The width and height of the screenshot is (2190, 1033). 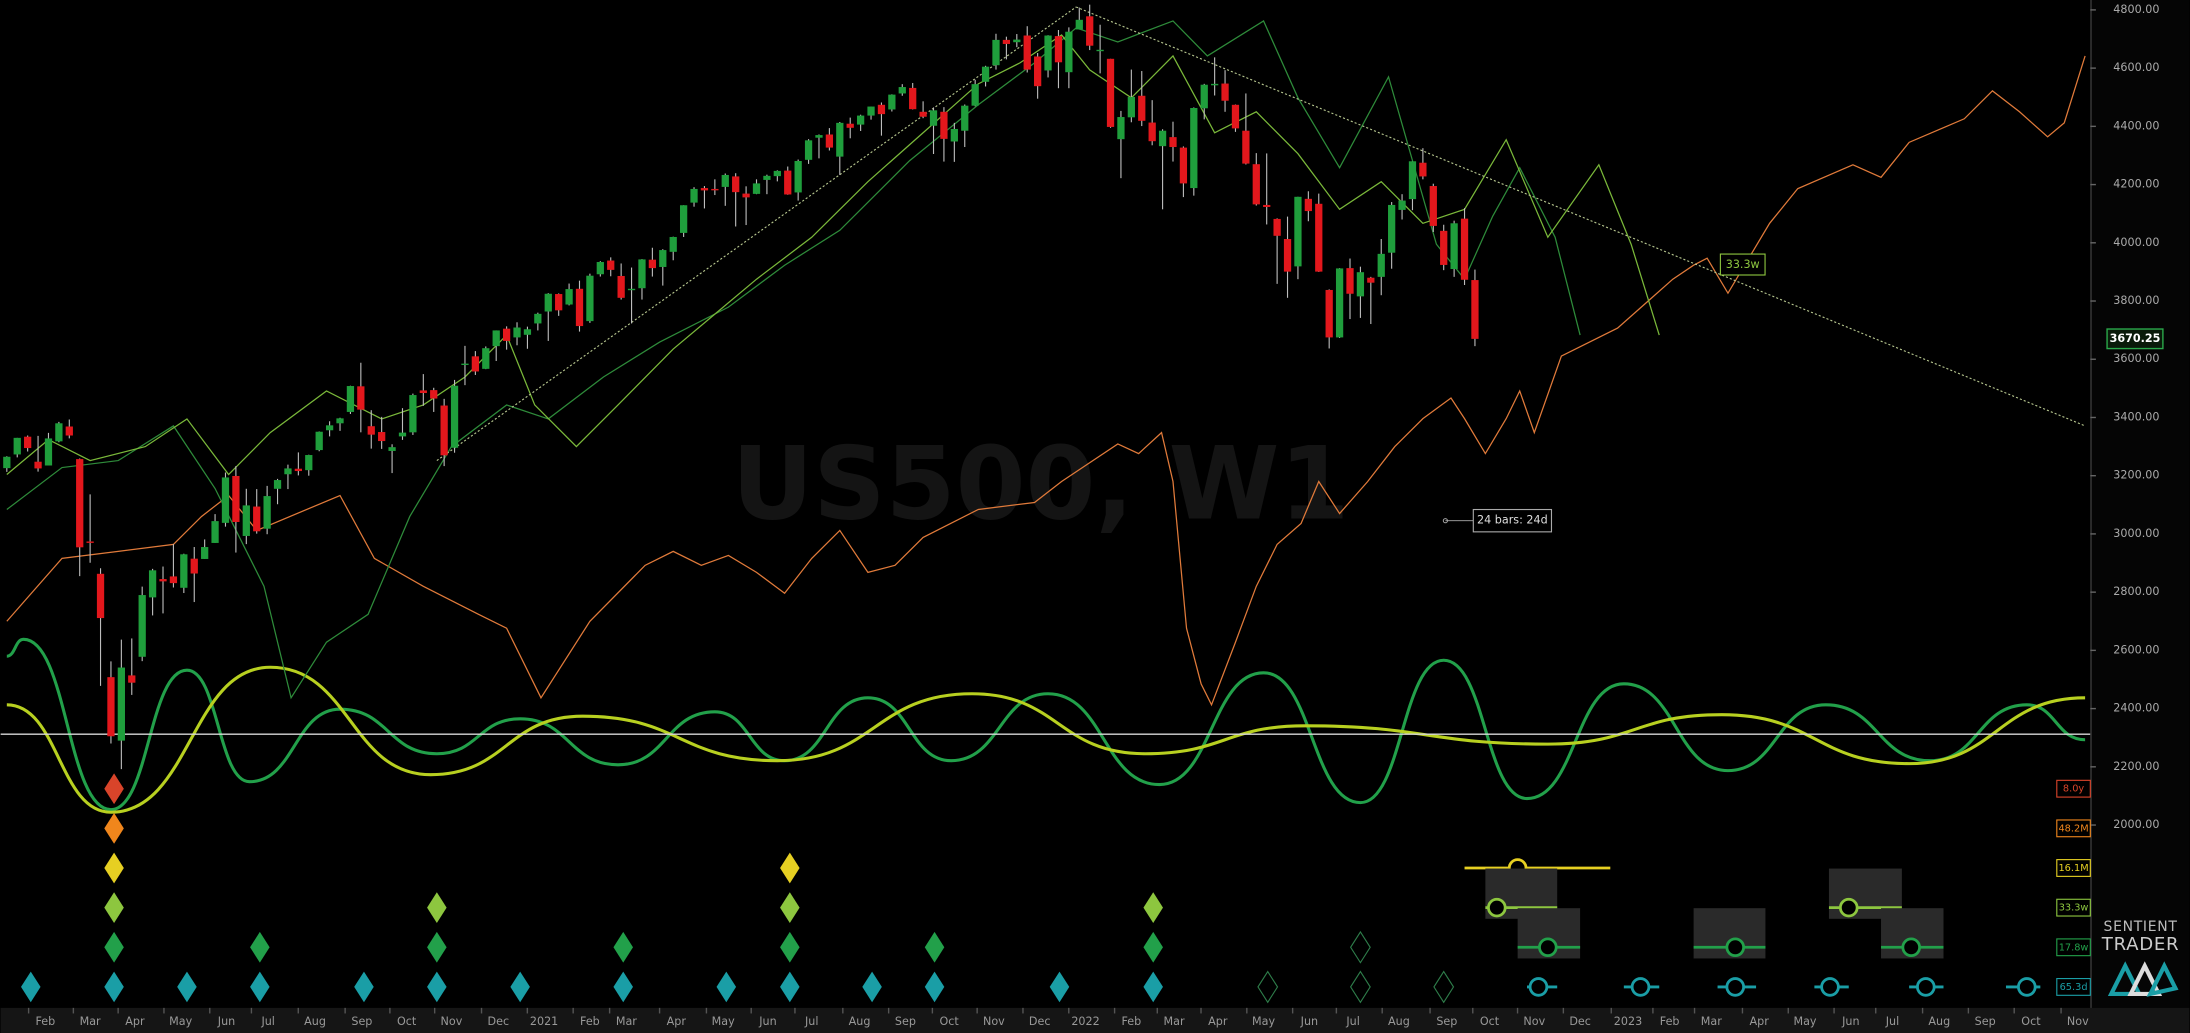 I want to click on x-tick-label: 2021, so click(x=544, y=1021).